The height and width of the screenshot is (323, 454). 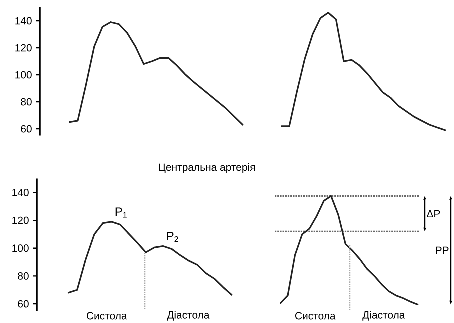 I want to click on text: PP, so click(x=442, y=250).